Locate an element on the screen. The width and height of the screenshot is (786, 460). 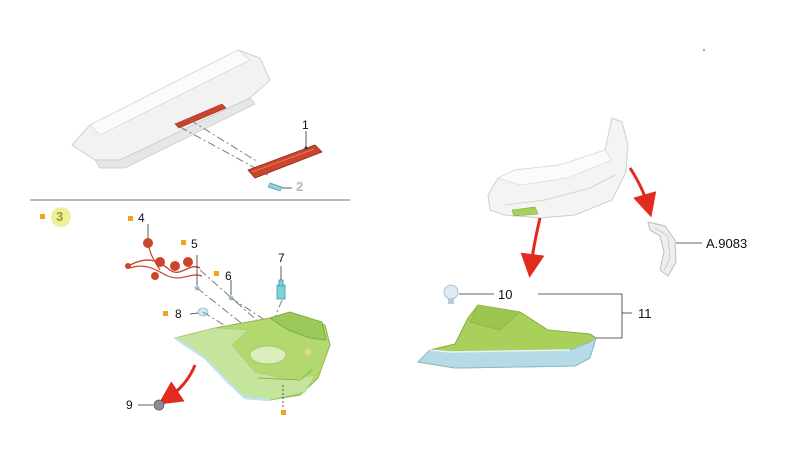
callout-7: 7 is located at coordinates (281, 258).